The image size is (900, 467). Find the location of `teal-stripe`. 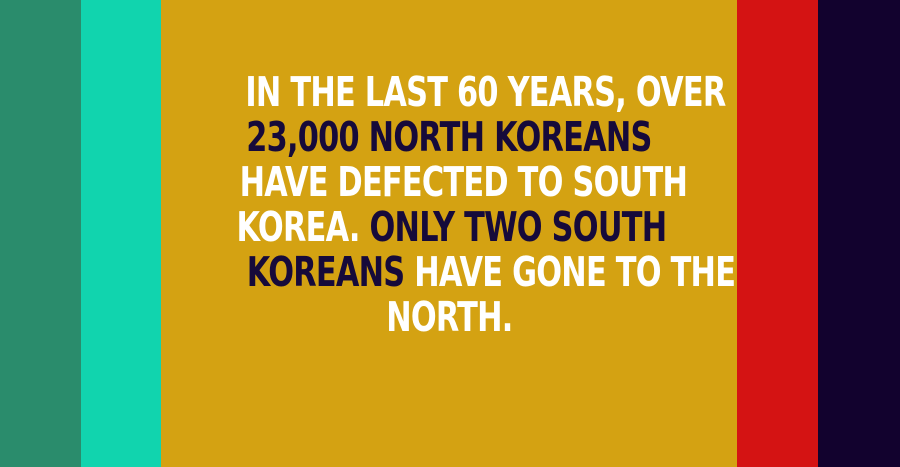

teal-stripe is located at coordinates (121, 233).